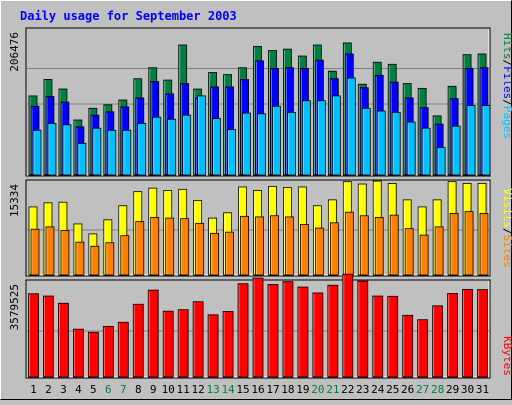 The height and width of the screenshot is (405, 512). What do you see at coordinates (33, 389) in the screenshot?
I see `x-tick-label: 1` at bounding box center [33, 389].